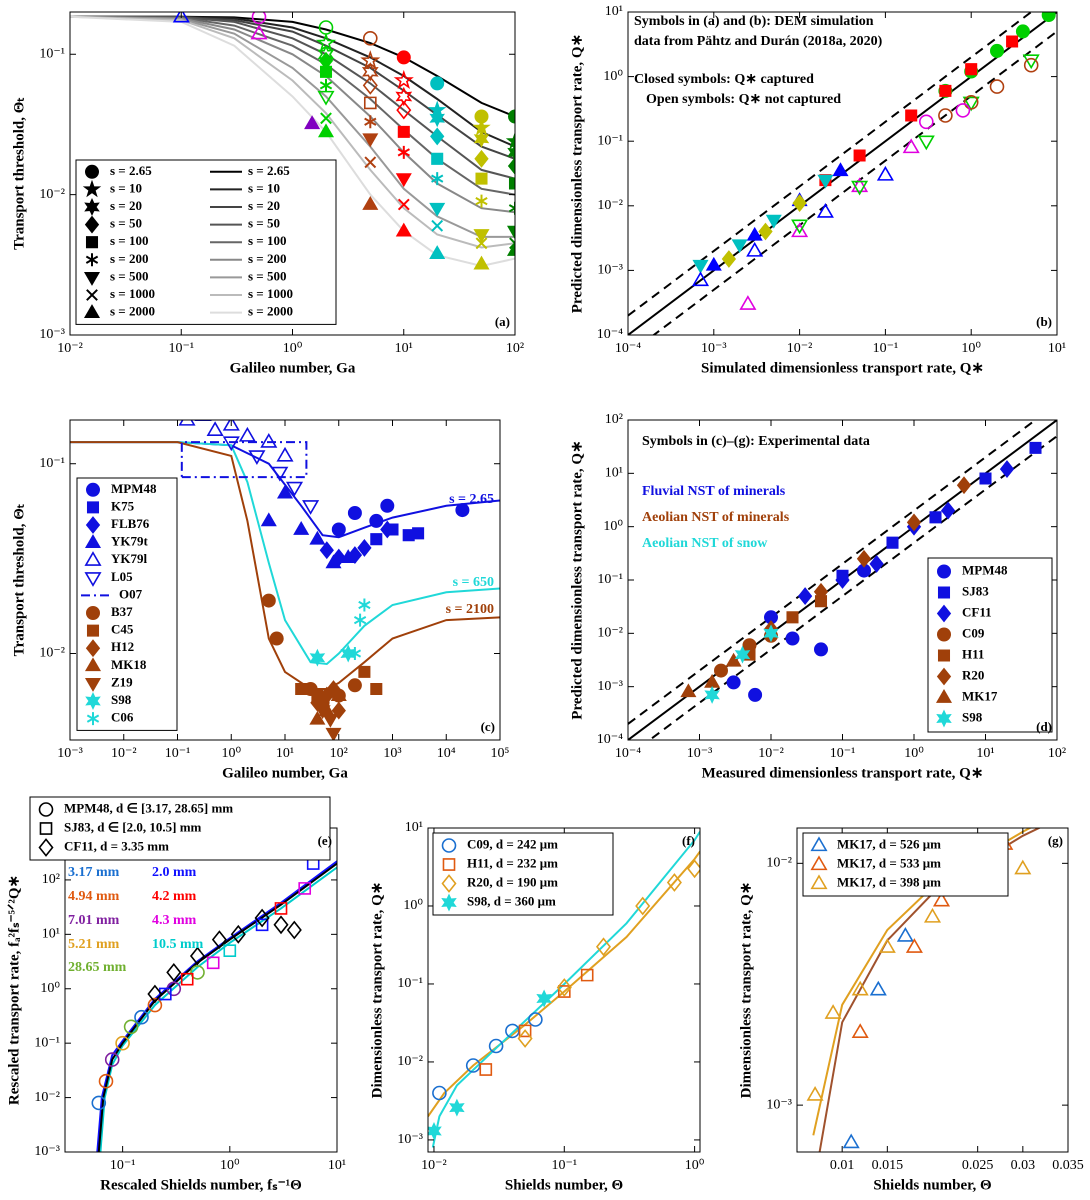 This screenshot has width=1090, height=1200. I want to click on y-tick-label: 10⁻⁴, so click(610, 739).